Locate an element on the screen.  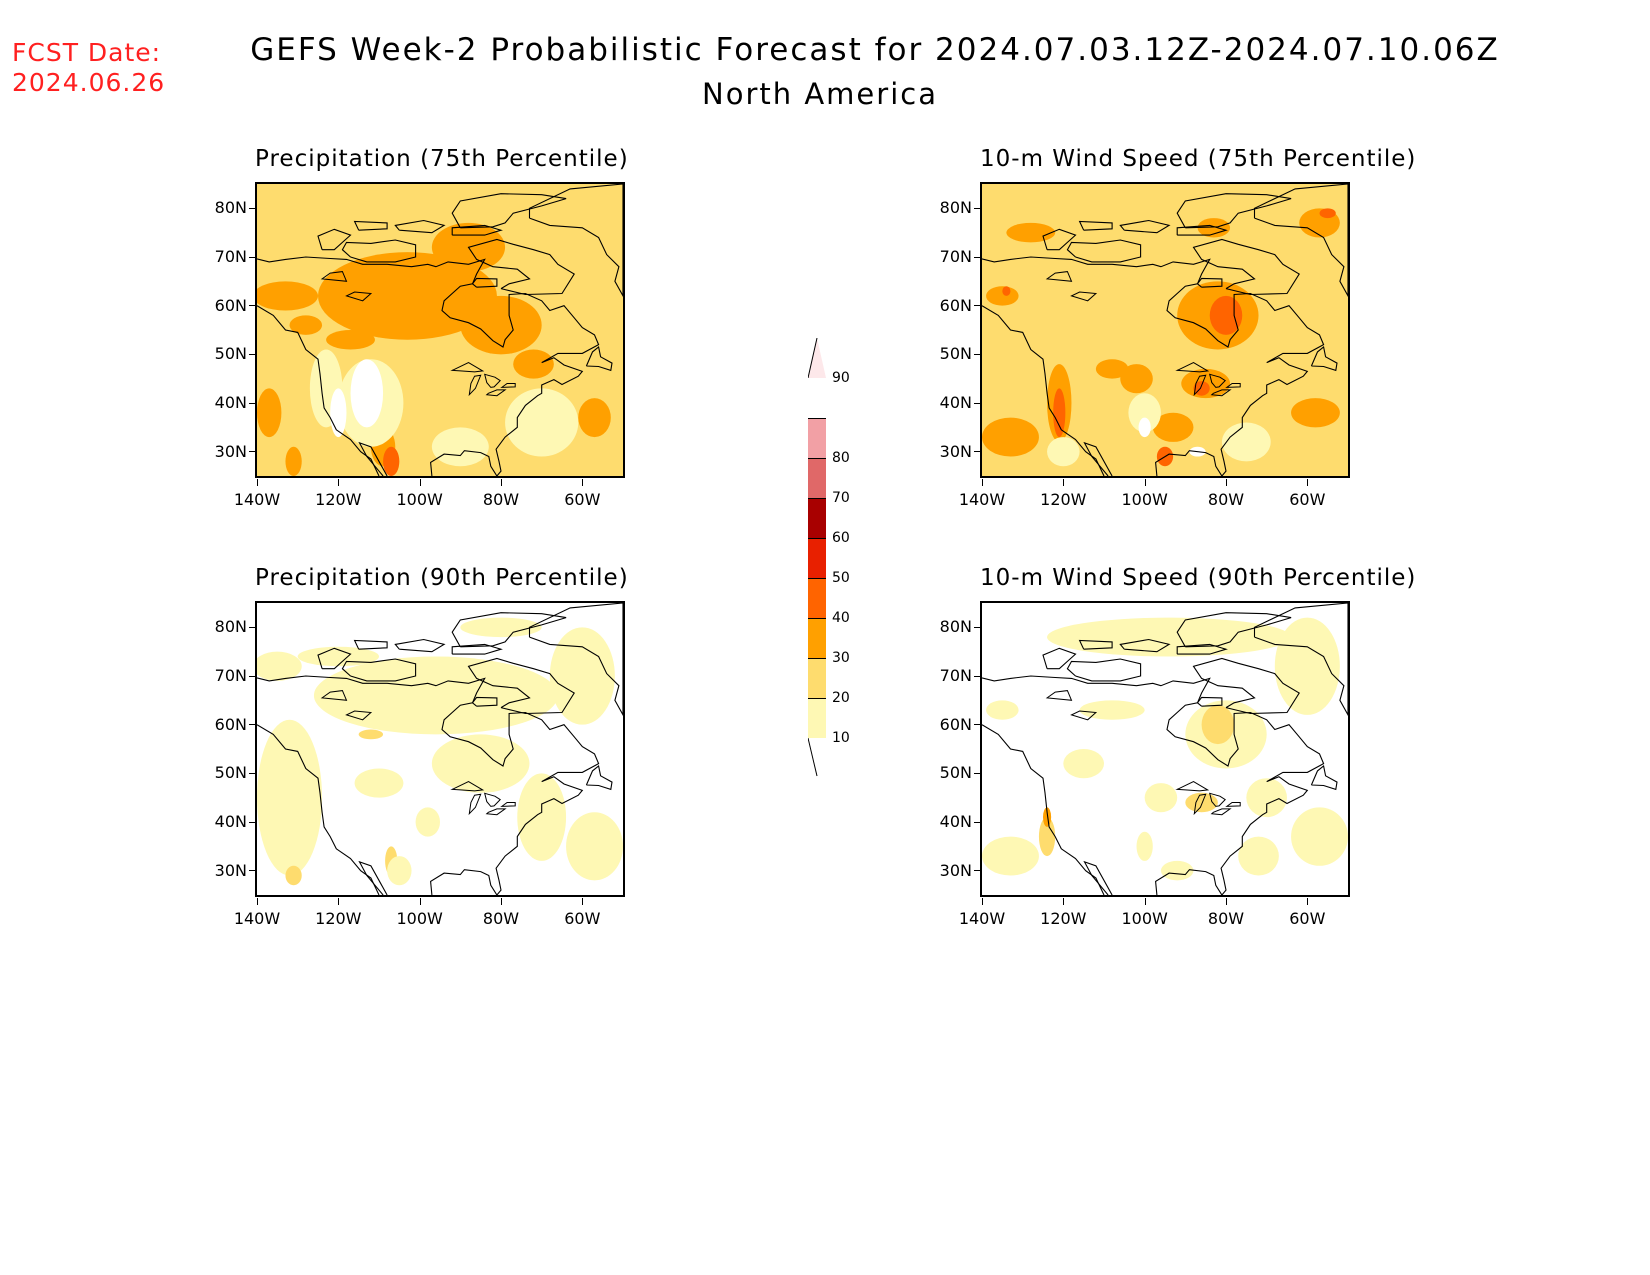
panel-title: Precipitation (75th Percentile) is located at coordinates (442, 159).